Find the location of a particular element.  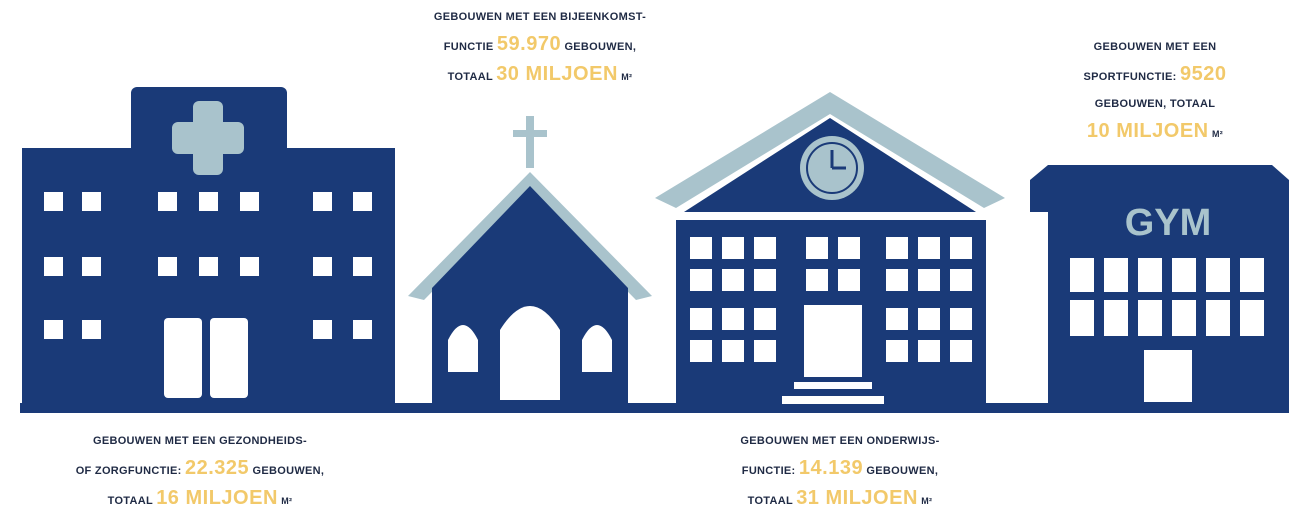

caption-health-line3: TOTAAL 16 MILJOEN M² is located at coordinates (200, 500).